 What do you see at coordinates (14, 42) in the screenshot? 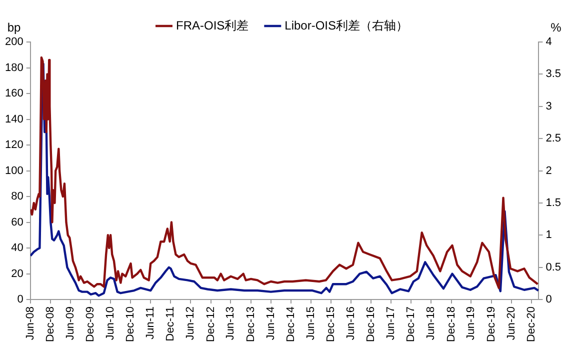
I see `y-tick-label: 200` at bounding box center [14, 42].